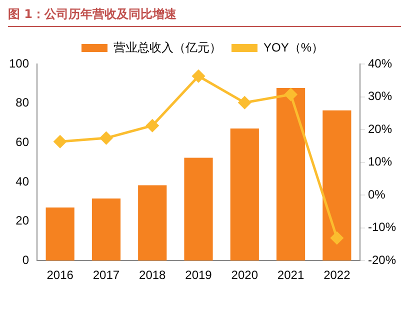  What do you see at coordinates (382, 259) in the screenshot?
I see `y2-tick-label: -20%` at bounding box center [382, 259].